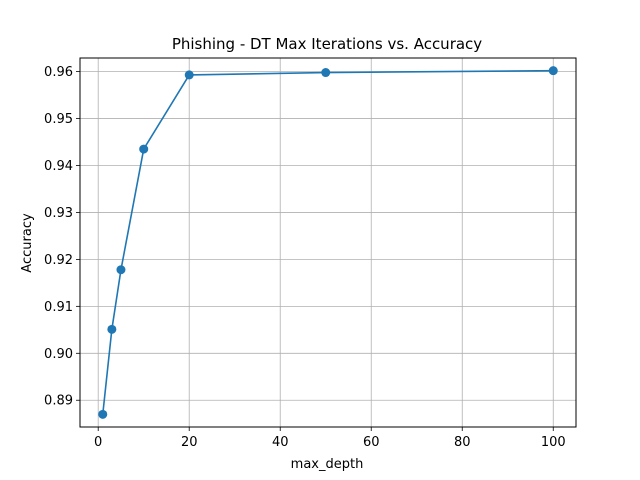  What do you see at coordinates (58, 401) in the screenshot?
I see `y-tick-label: 0.89` at bounding box center [58, 401].